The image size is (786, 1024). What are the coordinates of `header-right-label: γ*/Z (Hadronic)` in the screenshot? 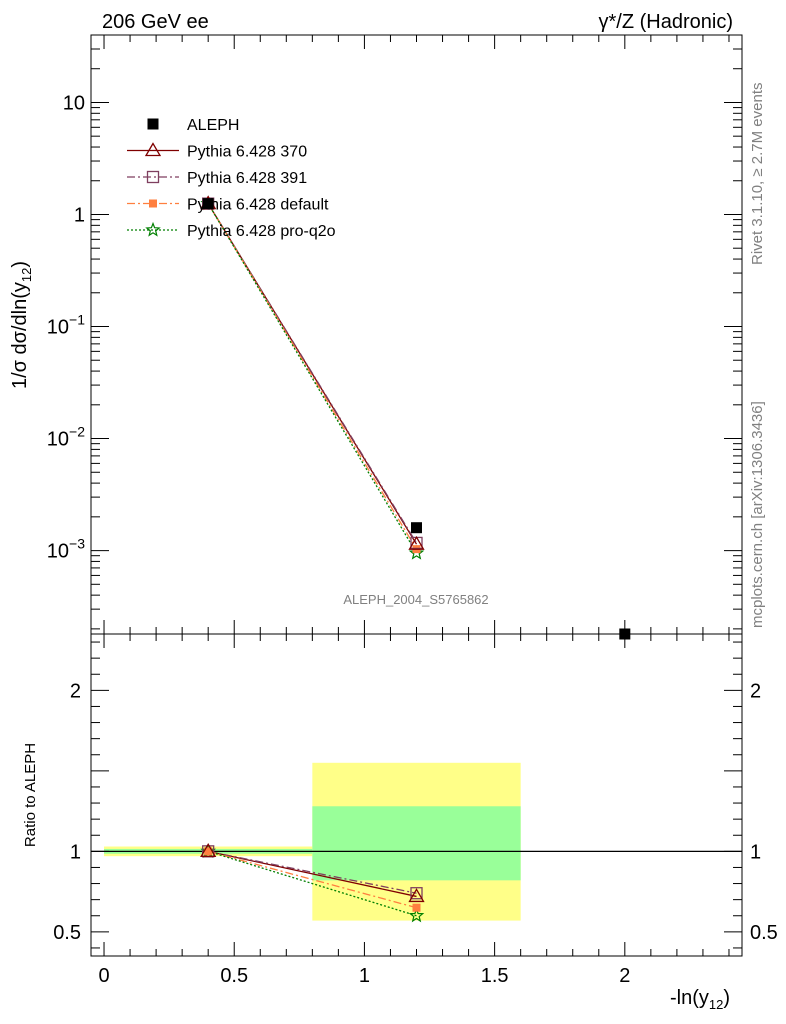 It's located at (666, 22).